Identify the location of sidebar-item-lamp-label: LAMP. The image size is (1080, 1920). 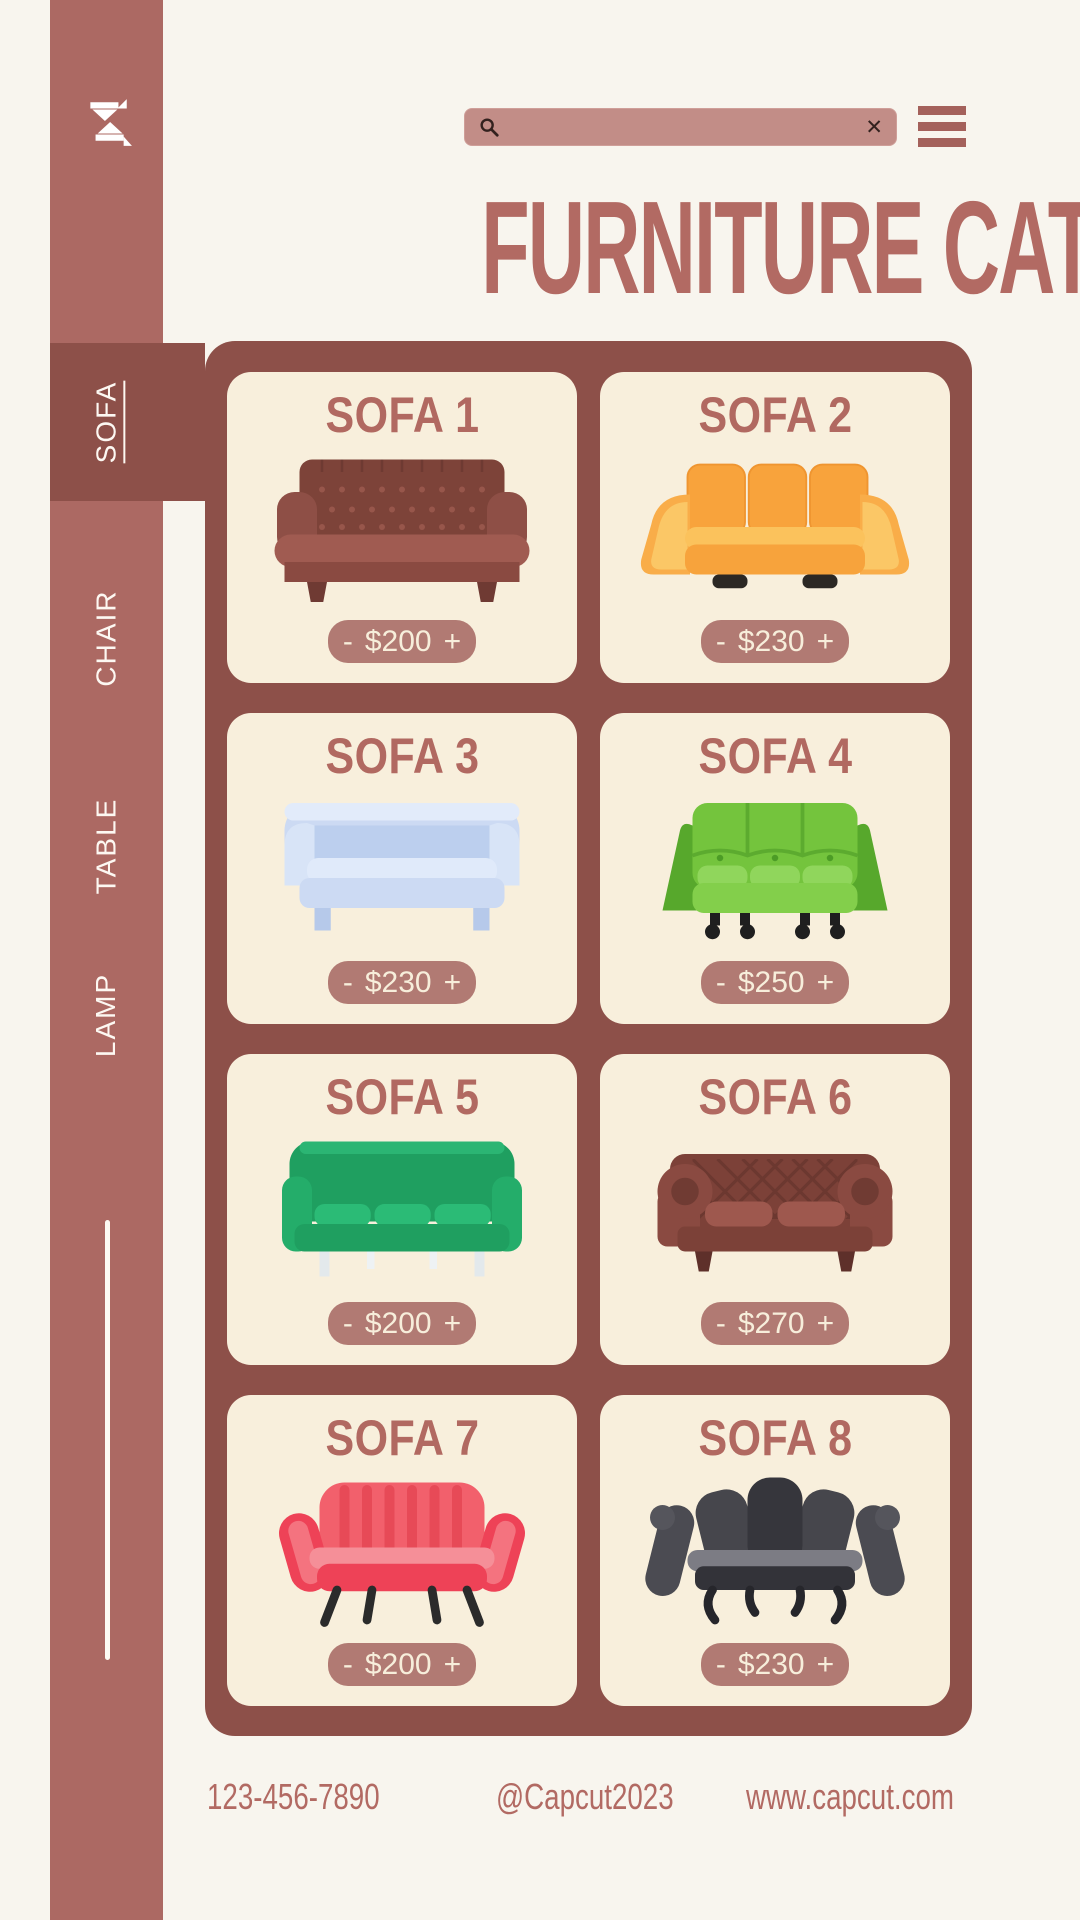
(106, 1015).